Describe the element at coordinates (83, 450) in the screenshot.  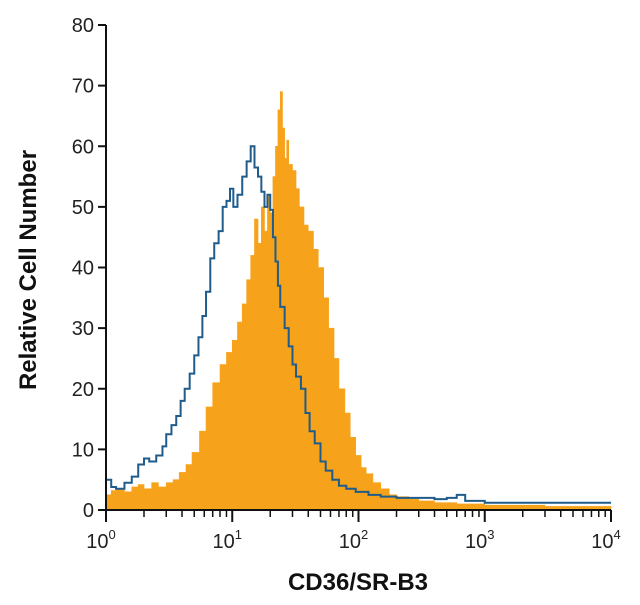
I see `y-tick-label: 10` at that location.